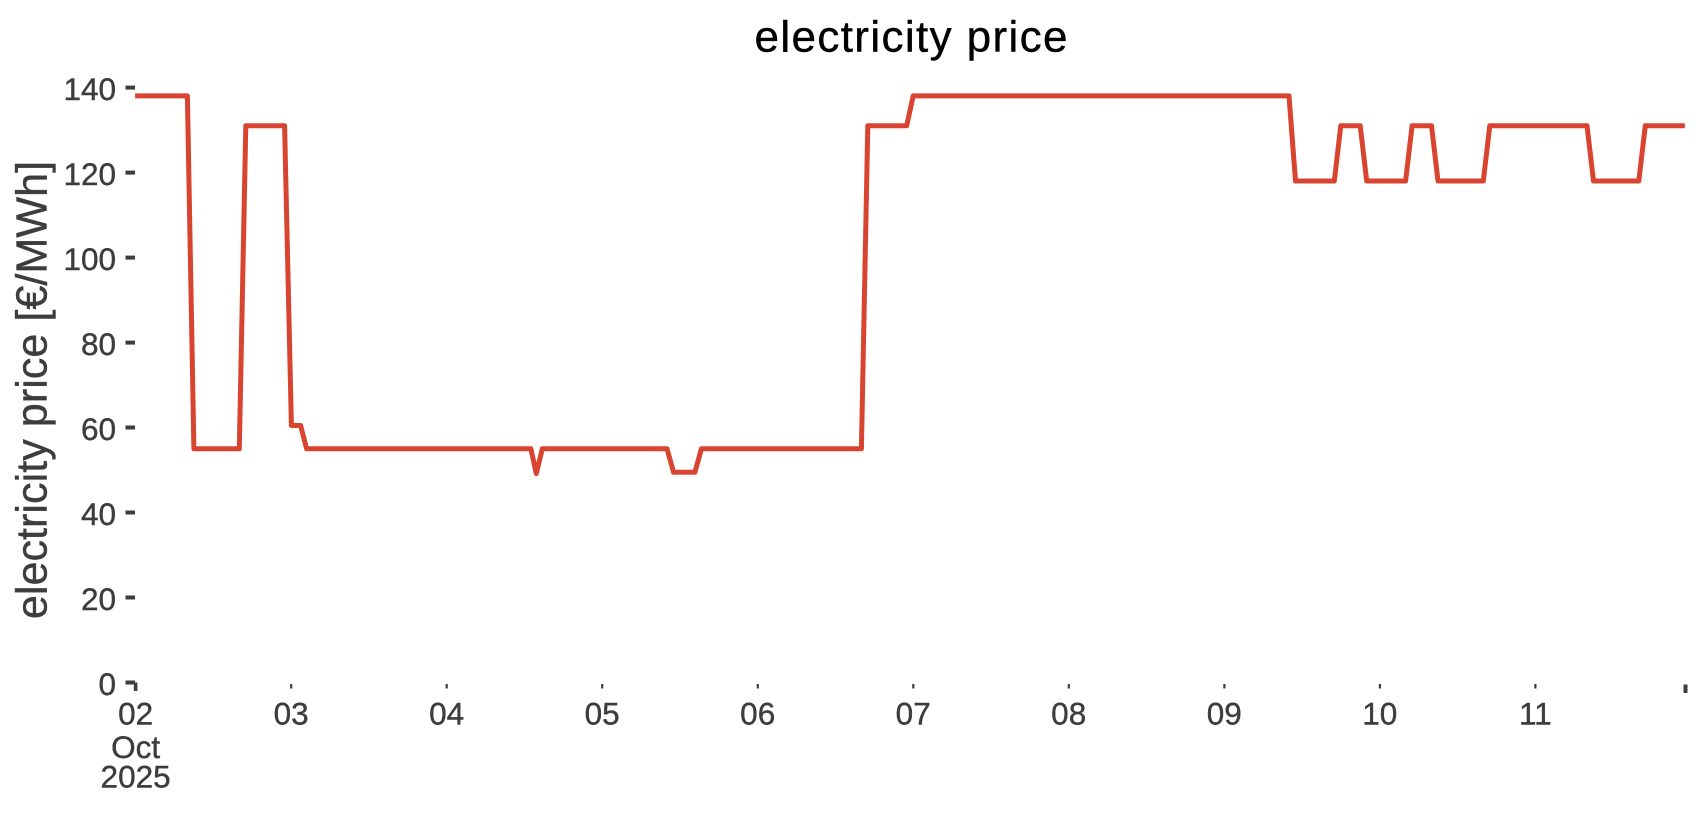 The height and width of the screenshot is (815, 1706). Describe the element at coordinates (757, 714) in the screenshot. I see `svg-text: 06` at that location.